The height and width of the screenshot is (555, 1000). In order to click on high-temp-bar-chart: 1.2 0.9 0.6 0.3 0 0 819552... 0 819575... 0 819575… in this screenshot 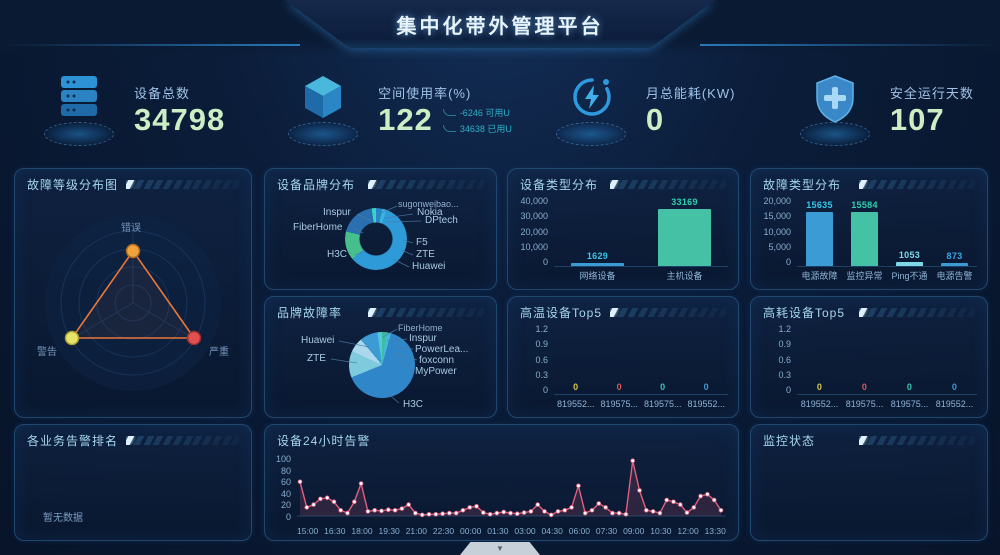, I will do `click(623, 370)`.